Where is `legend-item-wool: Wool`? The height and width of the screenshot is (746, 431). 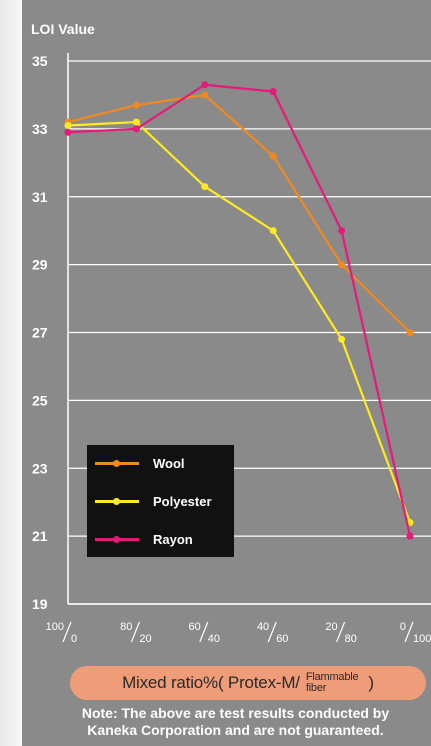 legend-item-wool: Wool is located at coordinates (140, 463).